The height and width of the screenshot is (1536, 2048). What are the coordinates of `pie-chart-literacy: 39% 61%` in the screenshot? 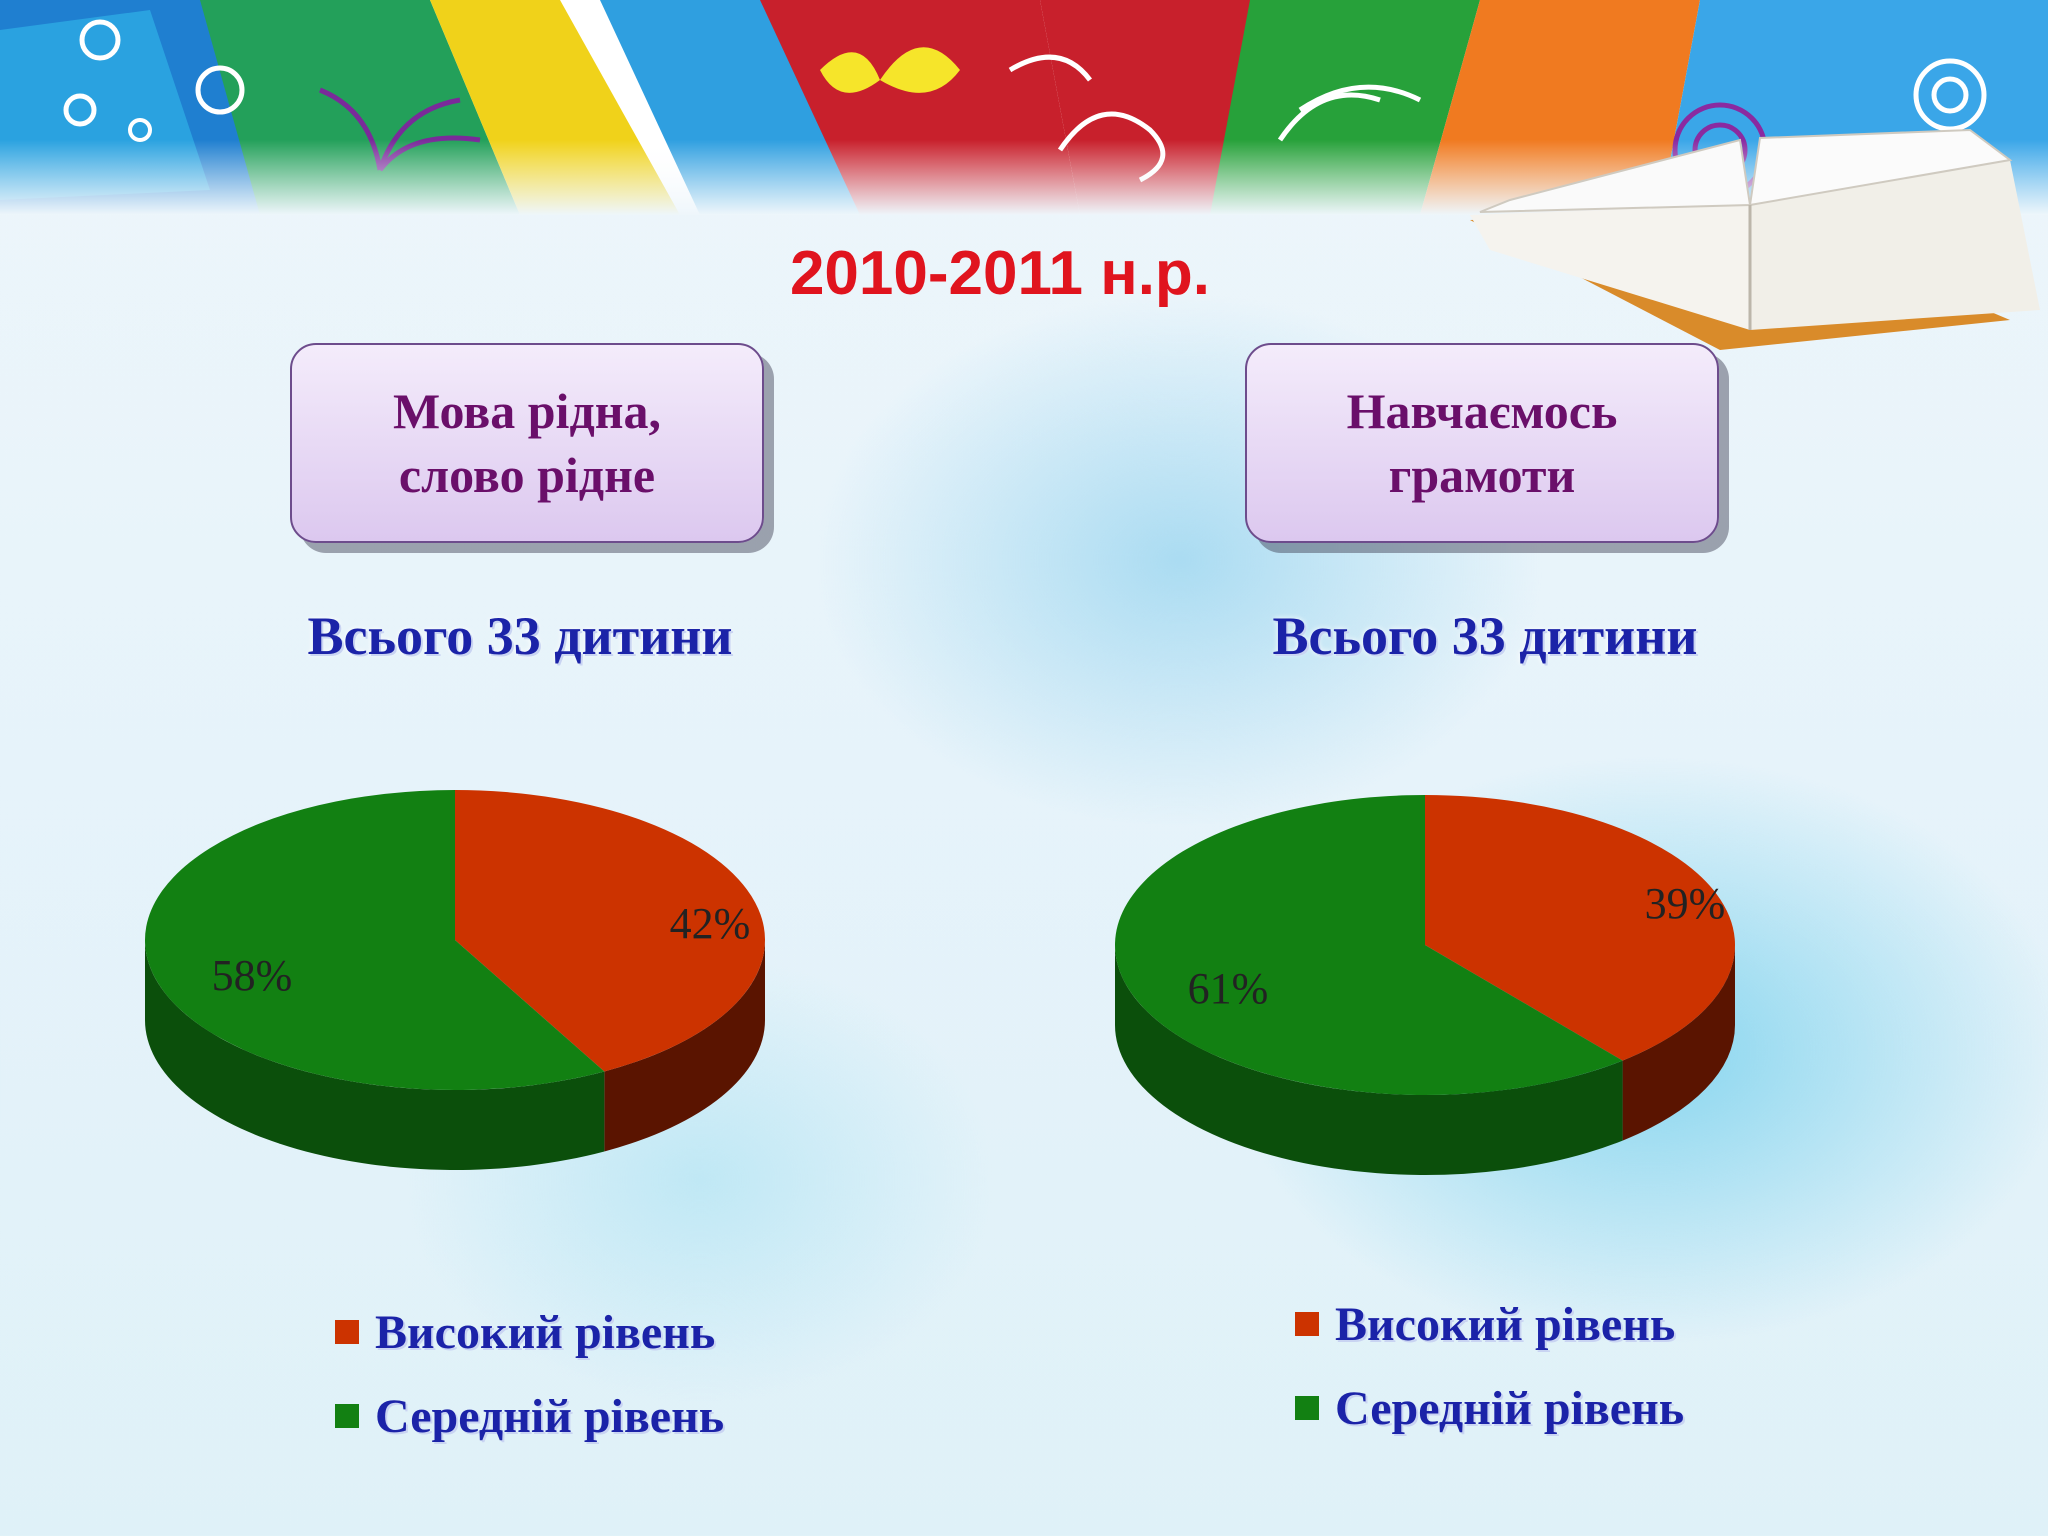 It's located at (1425, 985).